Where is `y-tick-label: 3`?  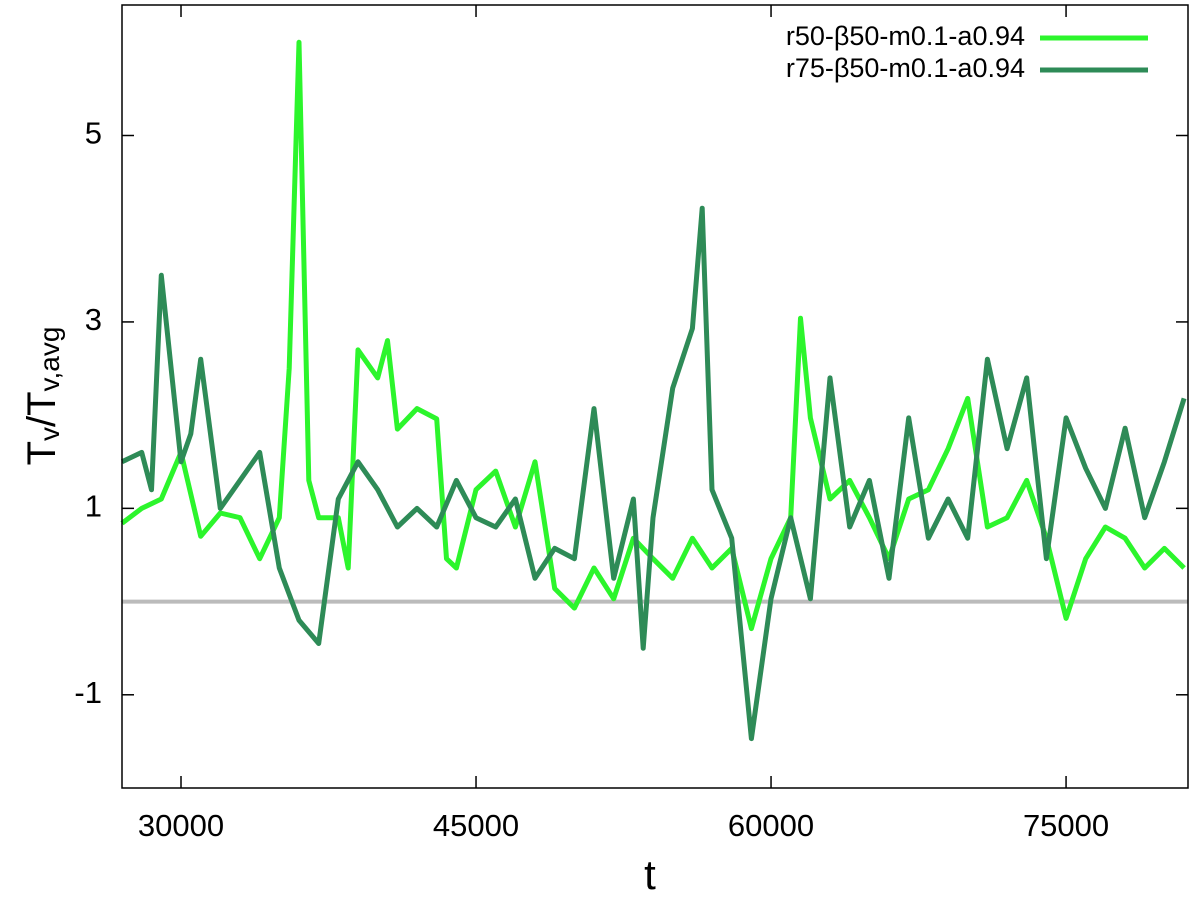 y-tick-label: 3 is located at coordinates (93, 319).